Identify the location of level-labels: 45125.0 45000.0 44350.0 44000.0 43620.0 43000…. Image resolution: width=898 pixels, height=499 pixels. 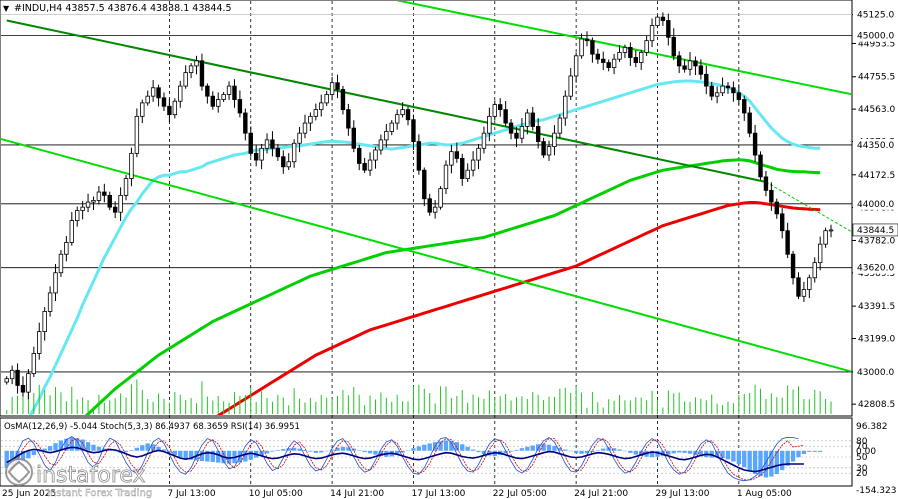
(875, 193).